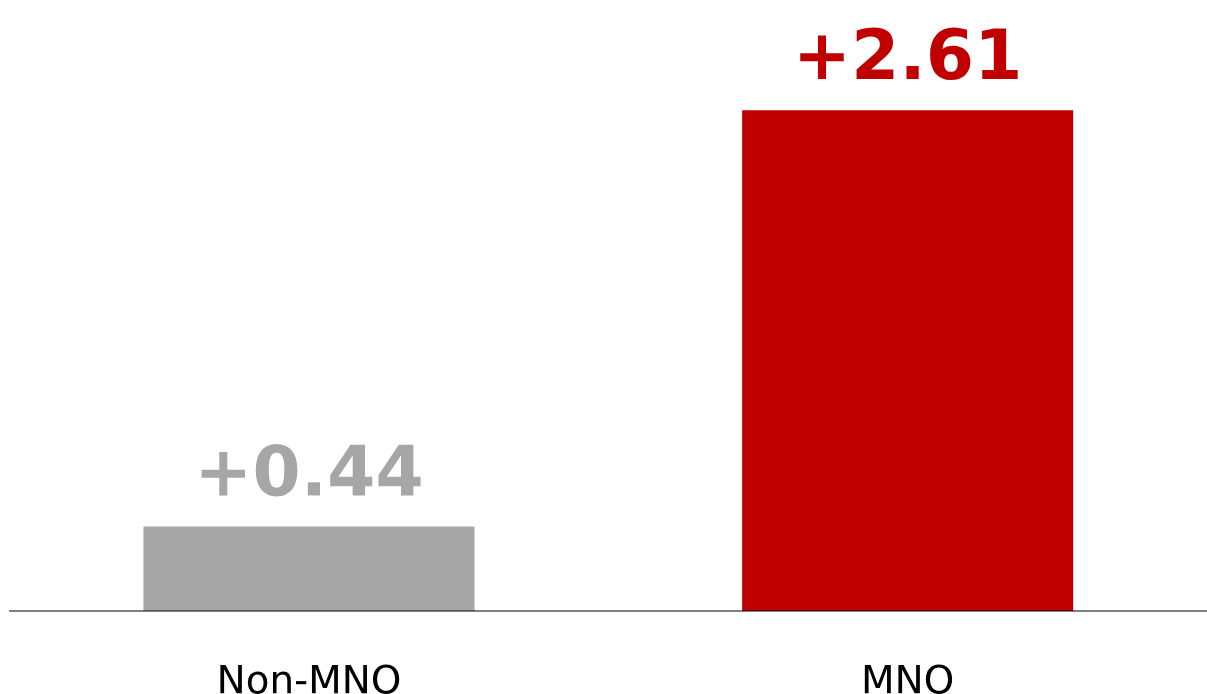  What do you see at coordinates (310, 679) in the screenshot?
I see `x-tick-label: Non-MNO` at bounding box center [310, 679].